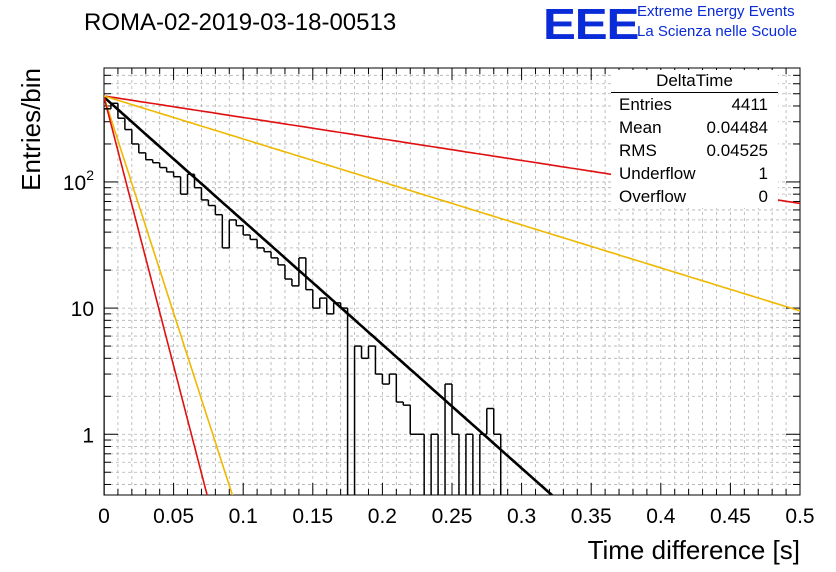 The height and width of the screenshot is (572, 836). What do you see at coordinates (694, 81) in the screenshot?
I see `stats-title: DeltaTime` at bounding box center [694, 81].